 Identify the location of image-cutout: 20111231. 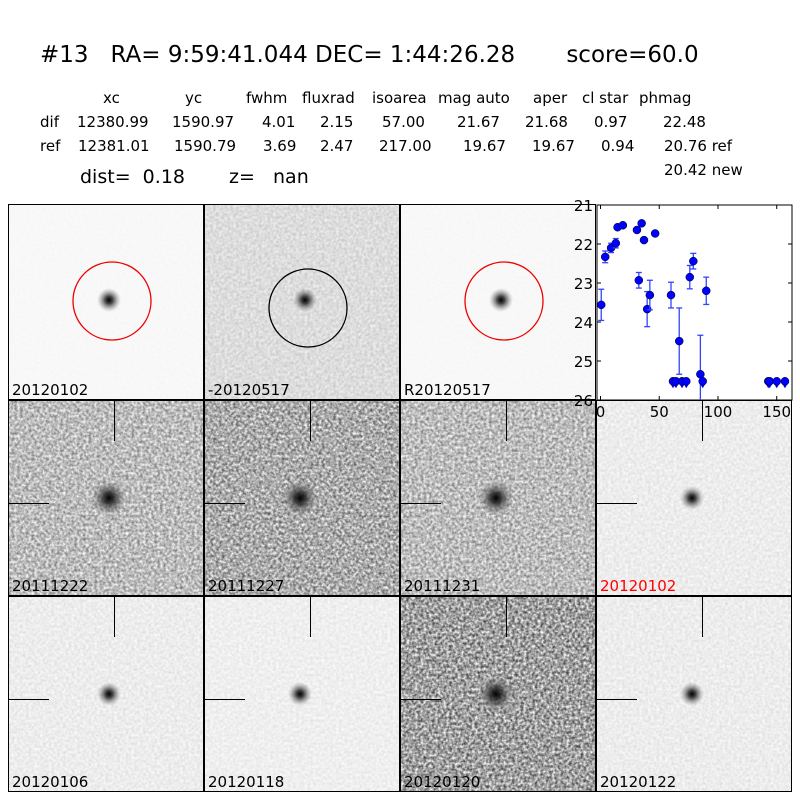
(498, 498).